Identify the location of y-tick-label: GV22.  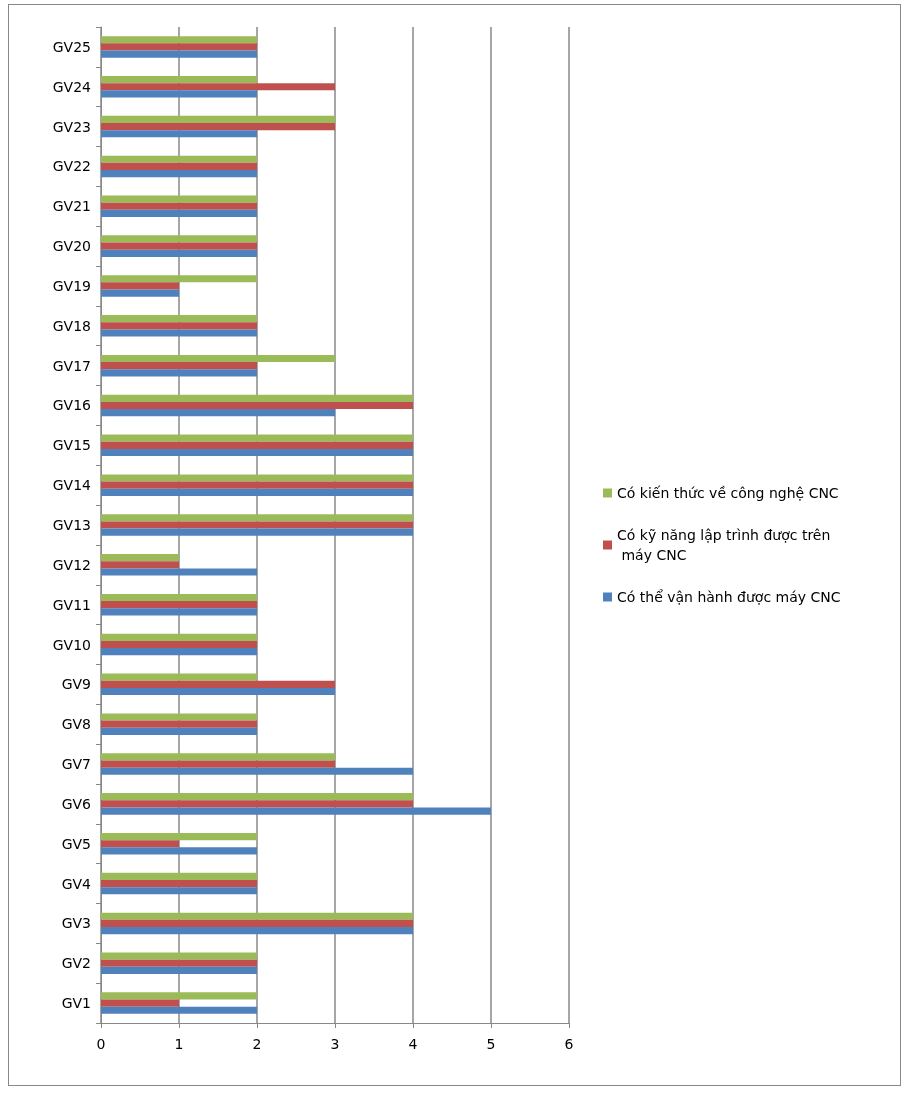
(71, 166).